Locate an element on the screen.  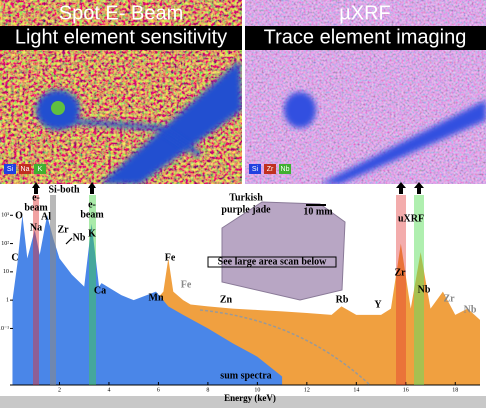
y-tick-label: 1 is located at coordinates (7, 301).